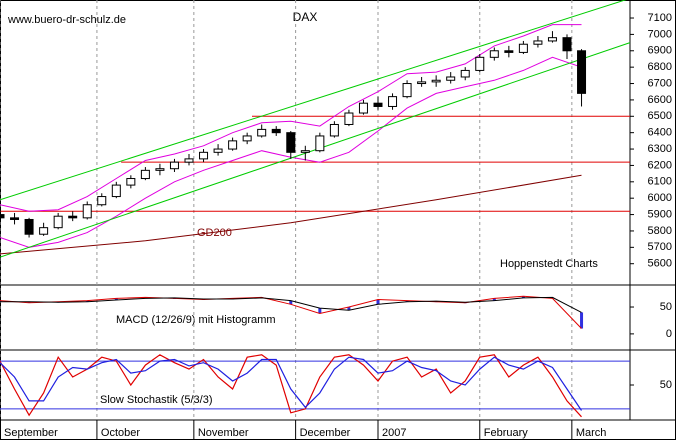 This screenshot has width=676, height=440. Describe the element at coordinates (660, 214) in the screenshot. I see `y-tick-label: 5900` at that location.